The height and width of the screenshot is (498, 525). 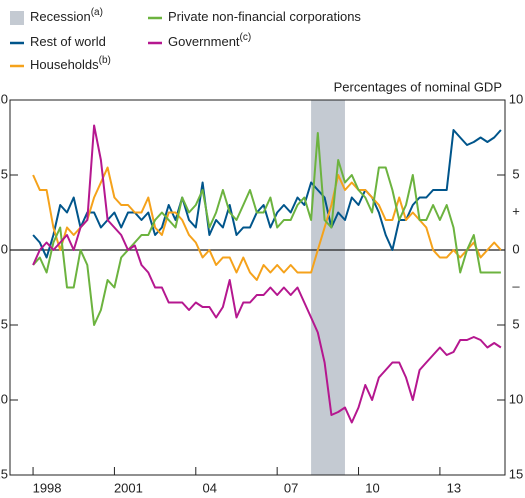 I want to click on legend-label: Rest of world, so click(x=68, y=41).